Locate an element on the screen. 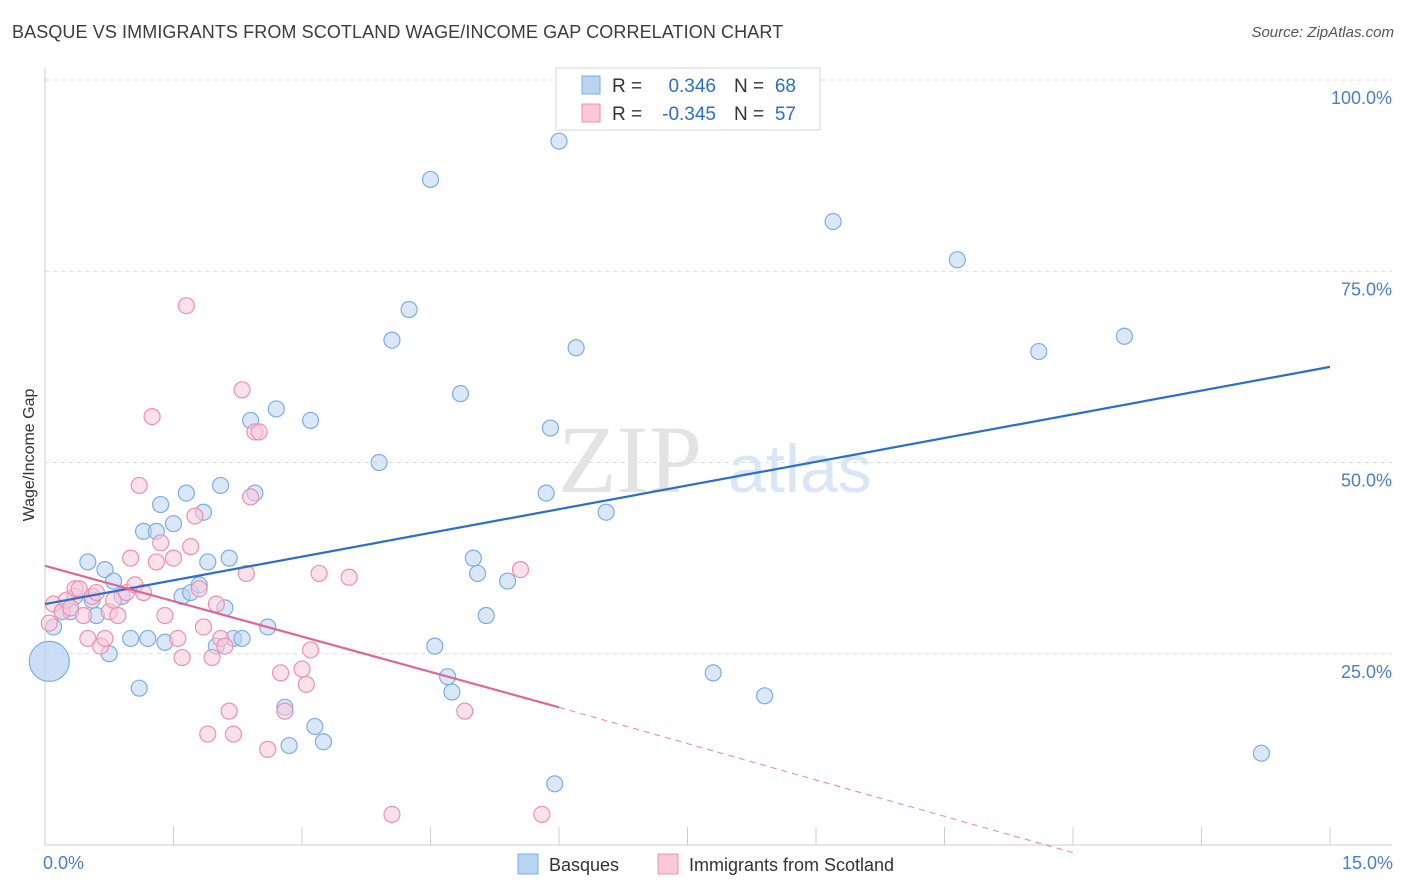 The width and height of the screenshot is (1406, 892). stats-n-label-scotland: N = is located at coordinates (749, 114).